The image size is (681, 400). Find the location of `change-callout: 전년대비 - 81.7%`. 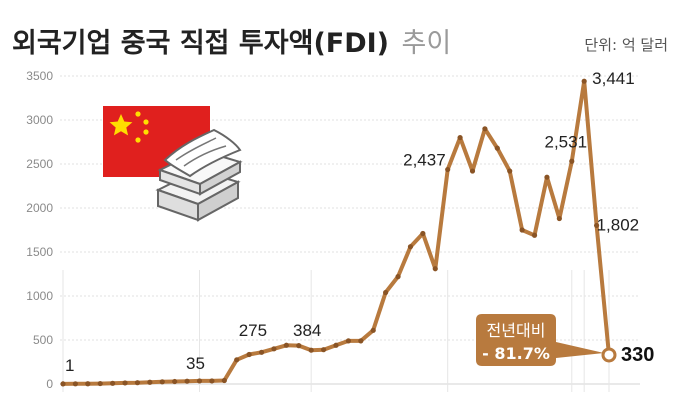

change-callout: 전년대비 - 81.7% is located at coordinates (540, 340).